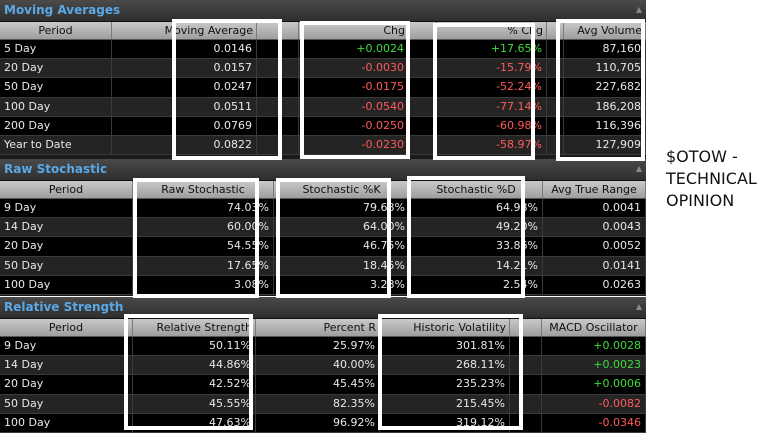 The image size is (764, 433). Describe the element at coordinates (605, 49) in the screenshot. I see `cell-avg-volume: 87,160` at that location.